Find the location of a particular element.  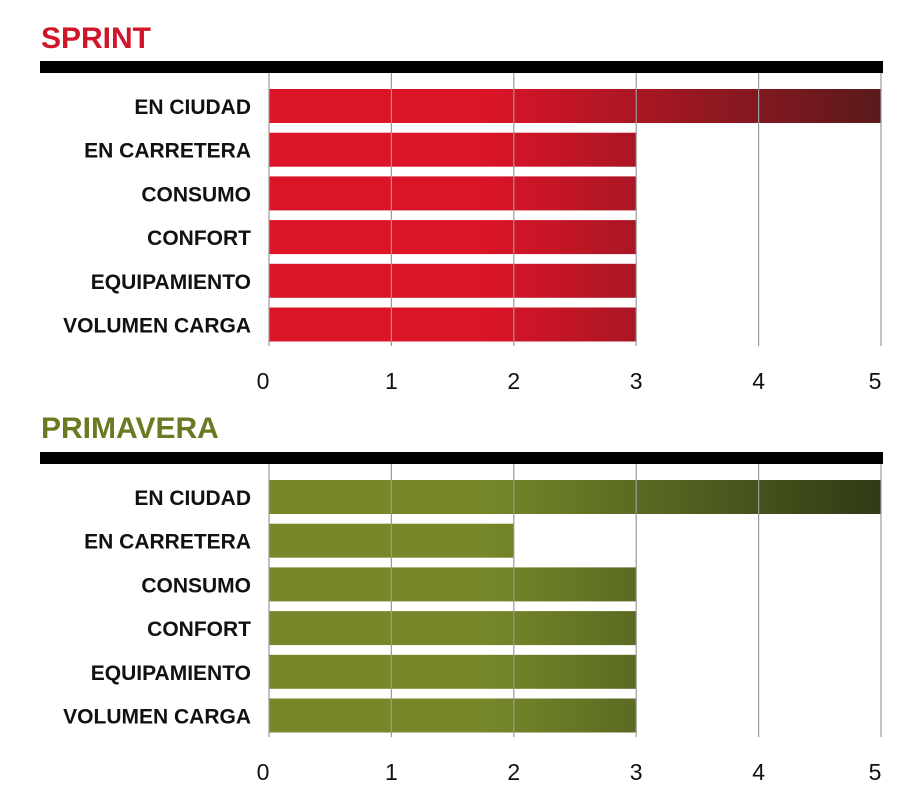

bar-en-carretera is located at coordinates (453, 149).